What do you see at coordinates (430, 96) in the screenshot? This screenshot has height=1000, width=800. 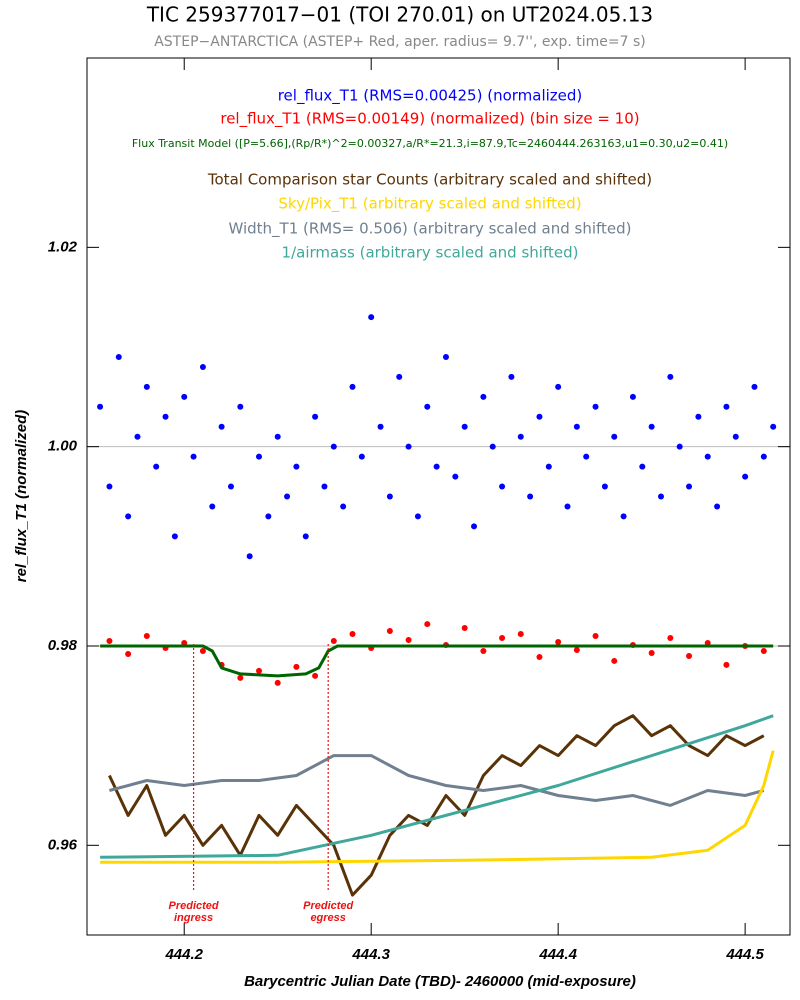 I see `legend-entry: rel_flux_T1 (RMS=0.00425) (normalized)` at bounding box center [430, 96].